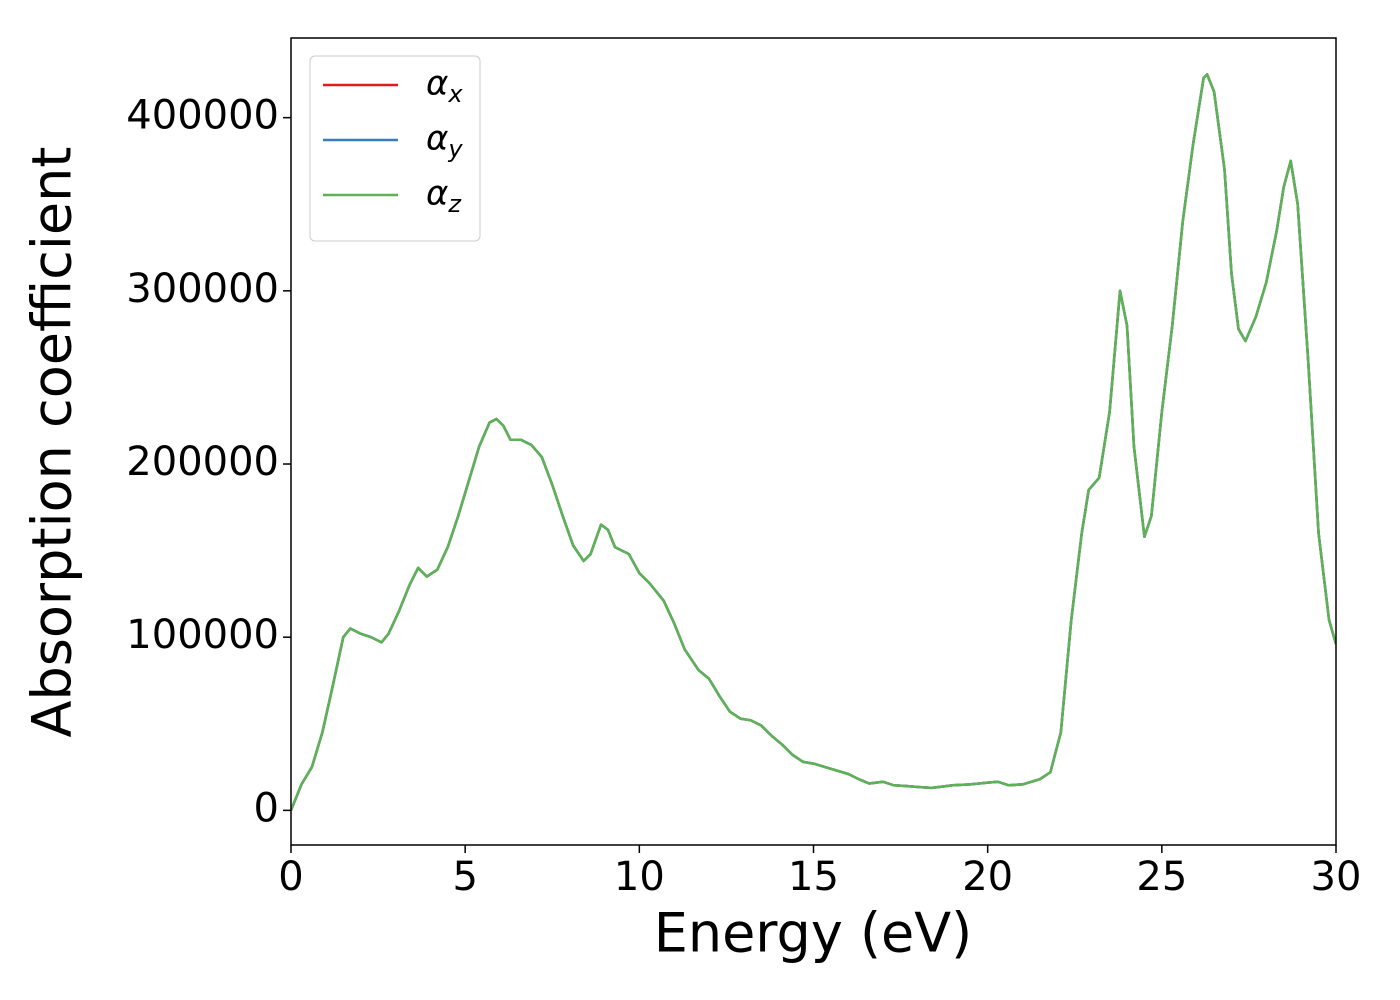  What do you see at coordinates (202, 289) in the screenshot?
I see `y-tick-label: 300000` at bounding box center [202, 289].